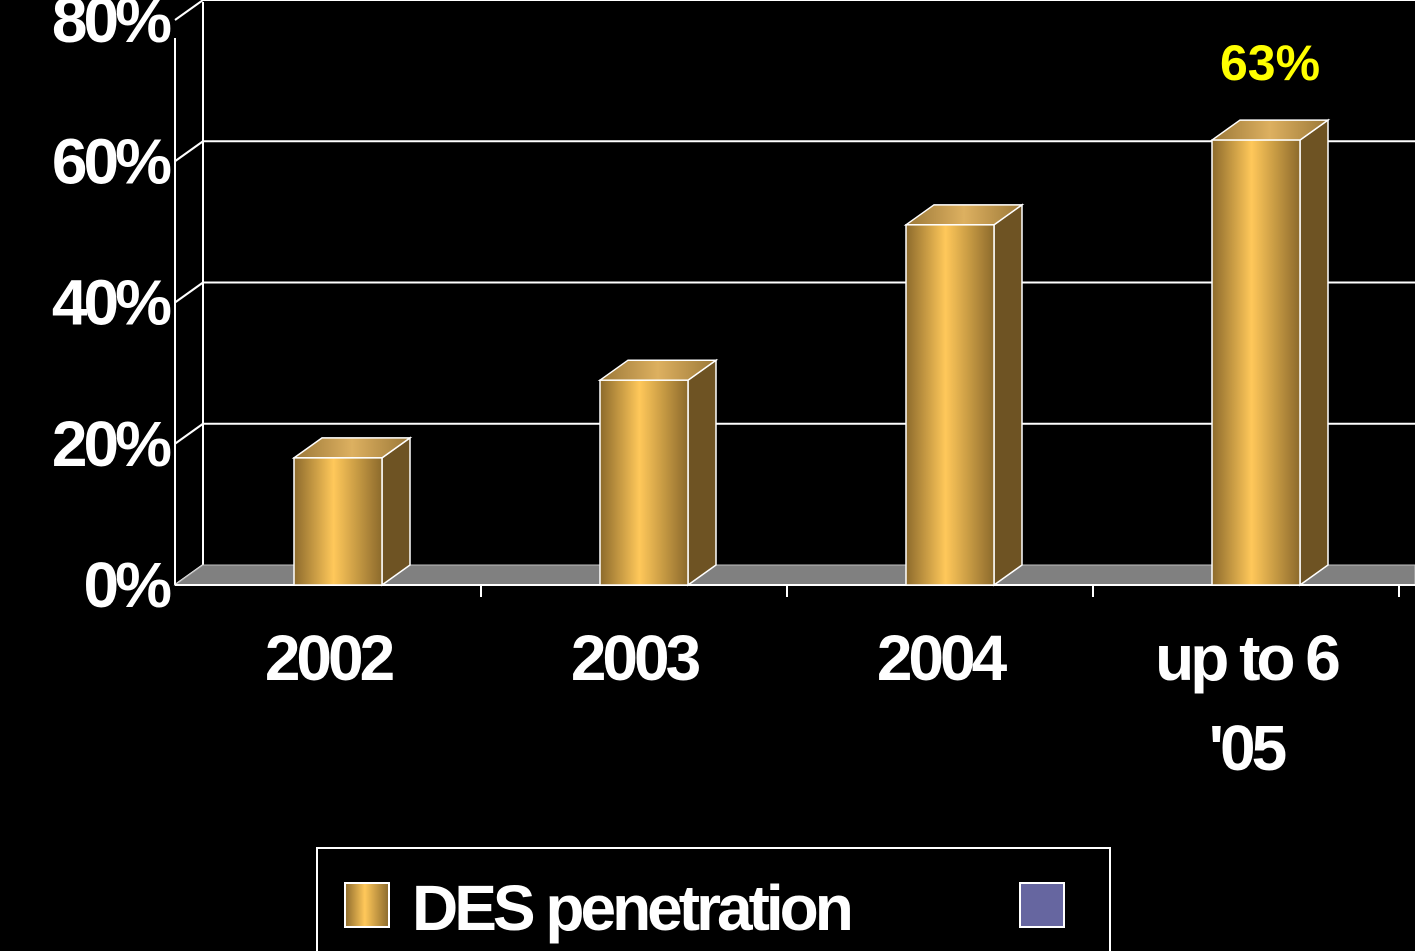 The height and width of the screenshot is (951, 1415). Describe the element at coordinates (1247, 748) in the screenshot. I see `x-category-label-line: '05` at that location.